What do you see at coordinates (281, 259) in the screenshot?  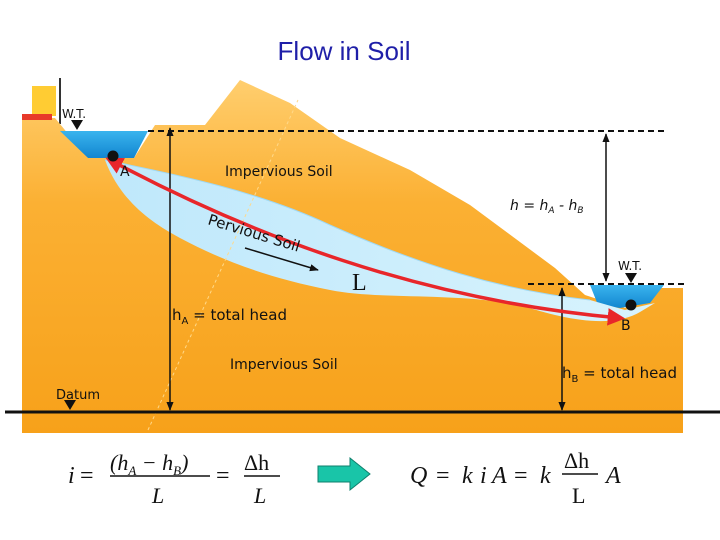 I see `flow-direction-arrow` at bounding box center [281, 259].